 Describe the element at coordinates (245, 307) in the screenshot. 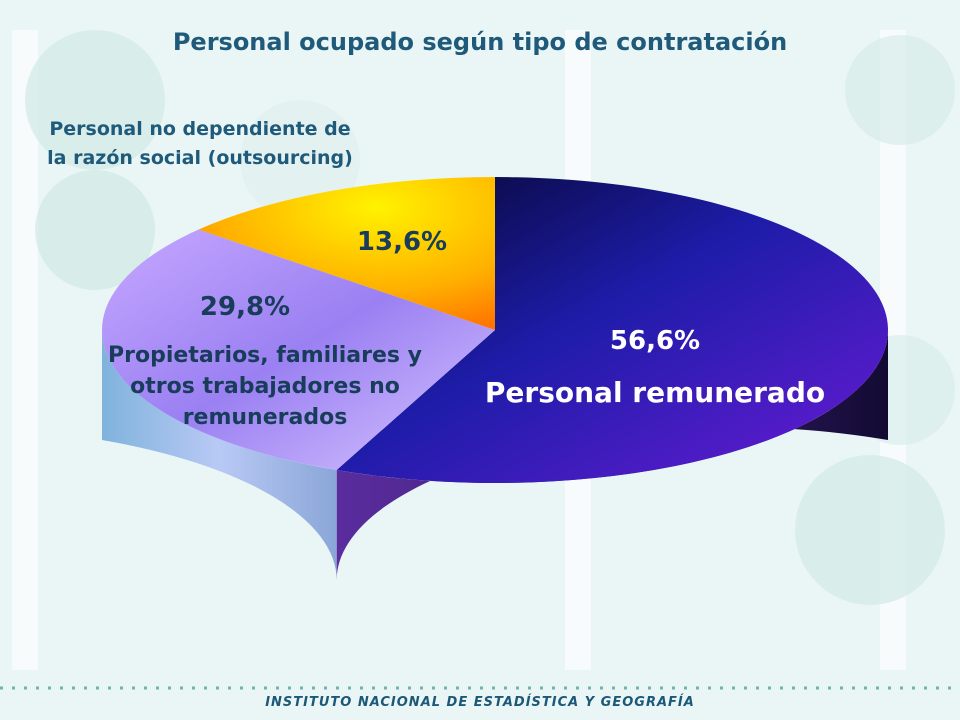

I see `value-label-no-remunerados: 29,8%` at that location.